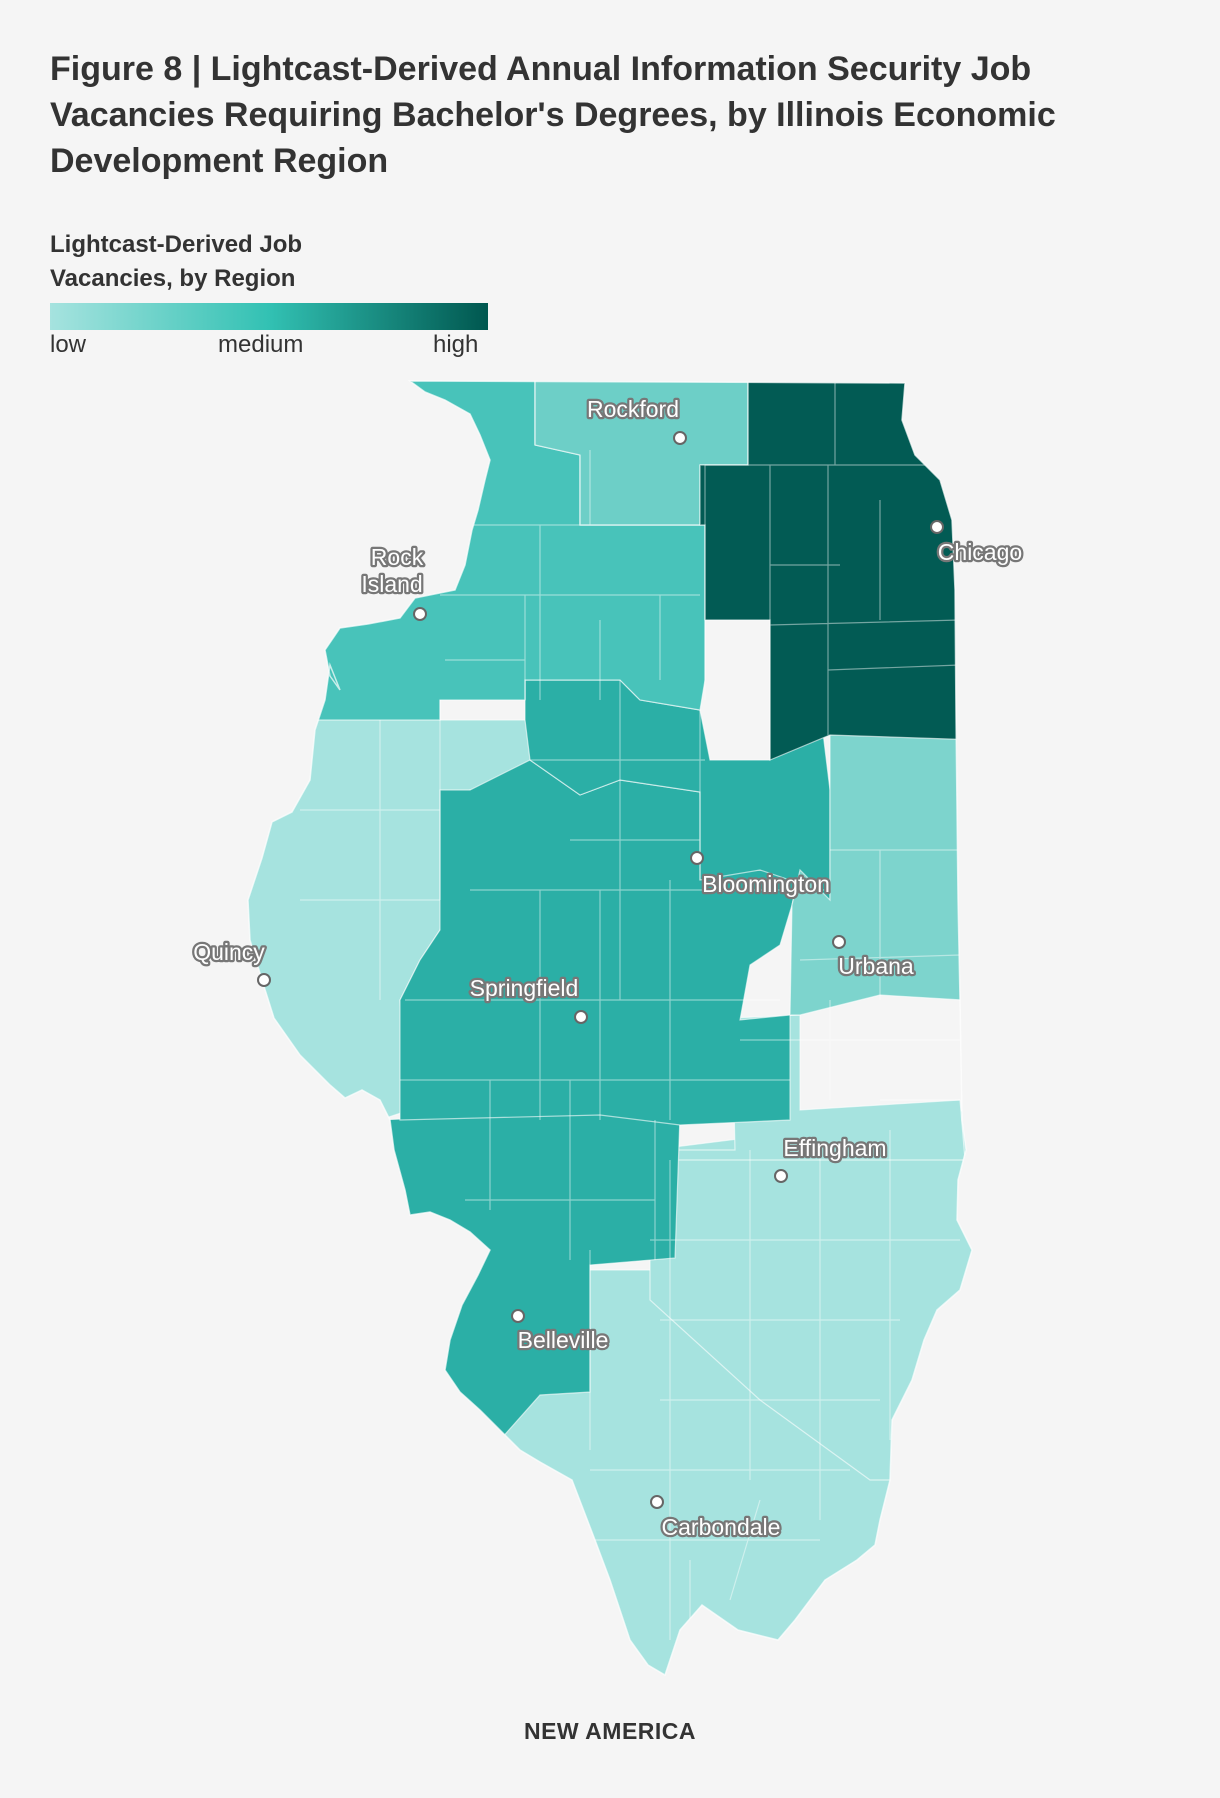 Image resolution: width=1220 pixels, height=1798 pixels. Describe the element at coordinates (581, 1017) in the screenshot. I see `city-dot-springfield` at that location.